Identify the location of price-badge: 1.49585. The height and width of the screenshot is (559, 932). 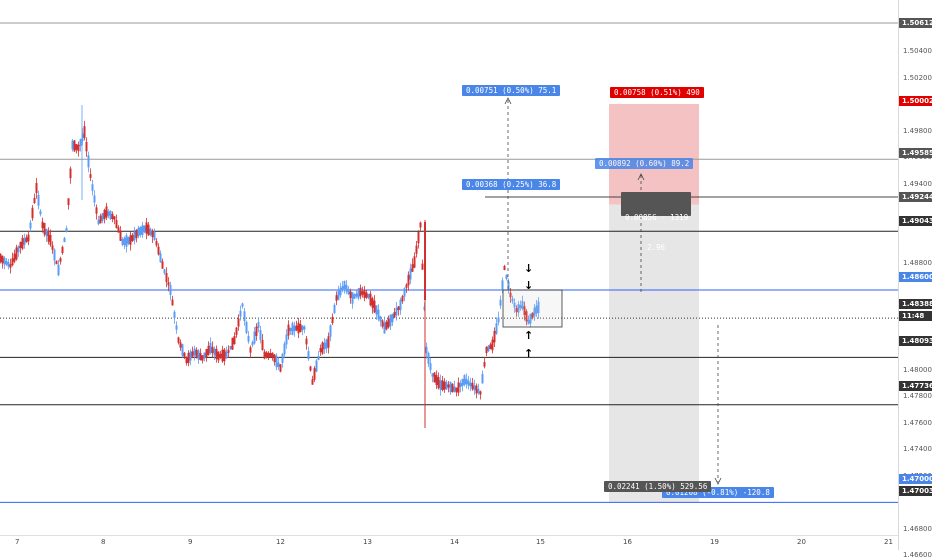
(915, 153).